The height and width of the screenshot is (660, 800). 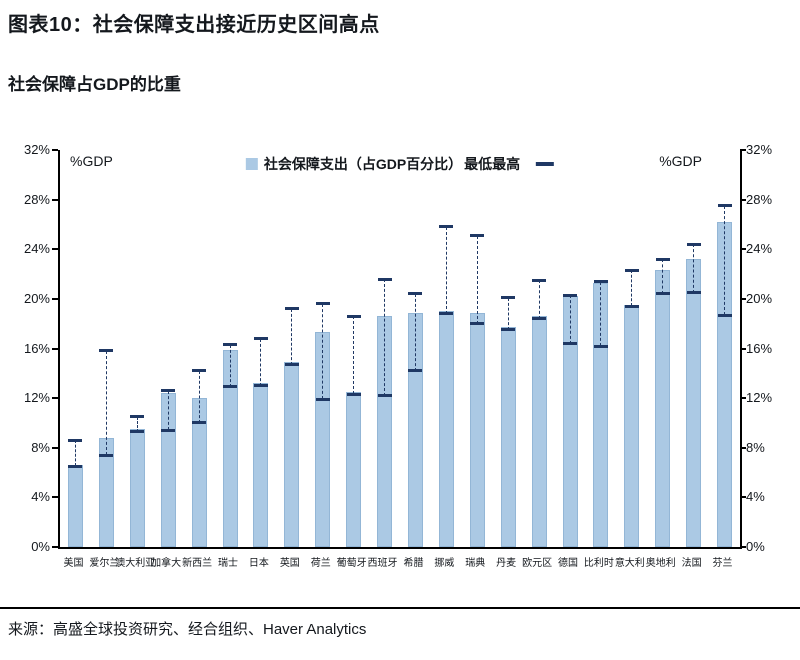 What do you see at coordinates (40, 546) in the screenshot?
I see `y-axis-tick-label-left: 0%` at bounding box center [40, 546].